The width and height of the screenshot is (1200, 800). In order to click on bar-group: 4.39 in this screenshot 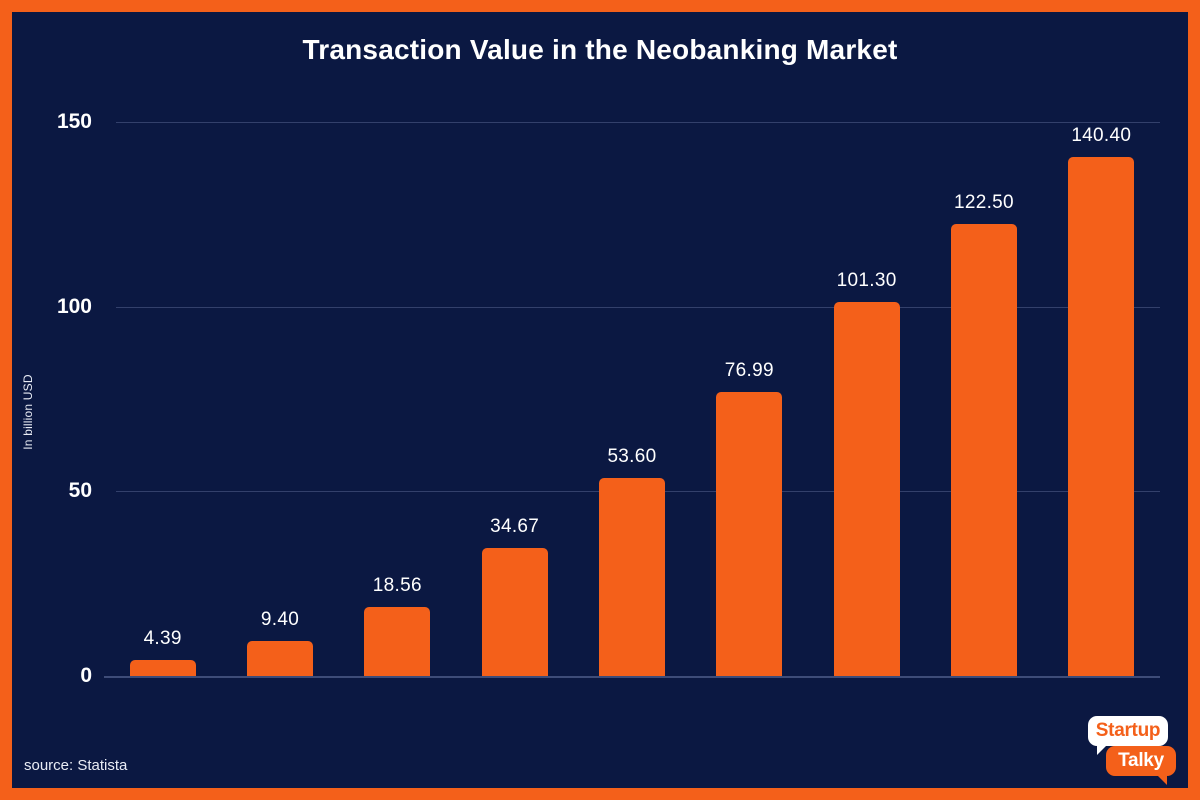, I will do `click(162, 399)`.